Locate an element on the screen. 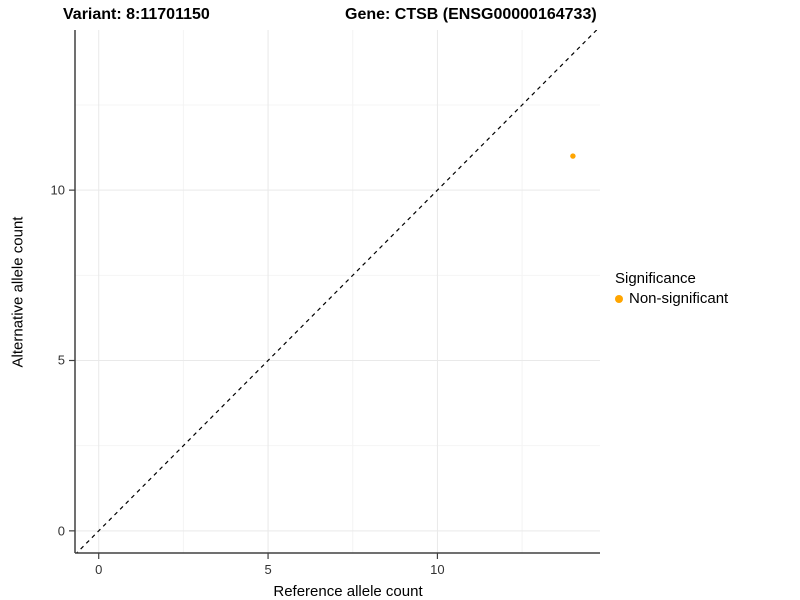  x-tick-label: 10 is located at coordinates (437, 569).